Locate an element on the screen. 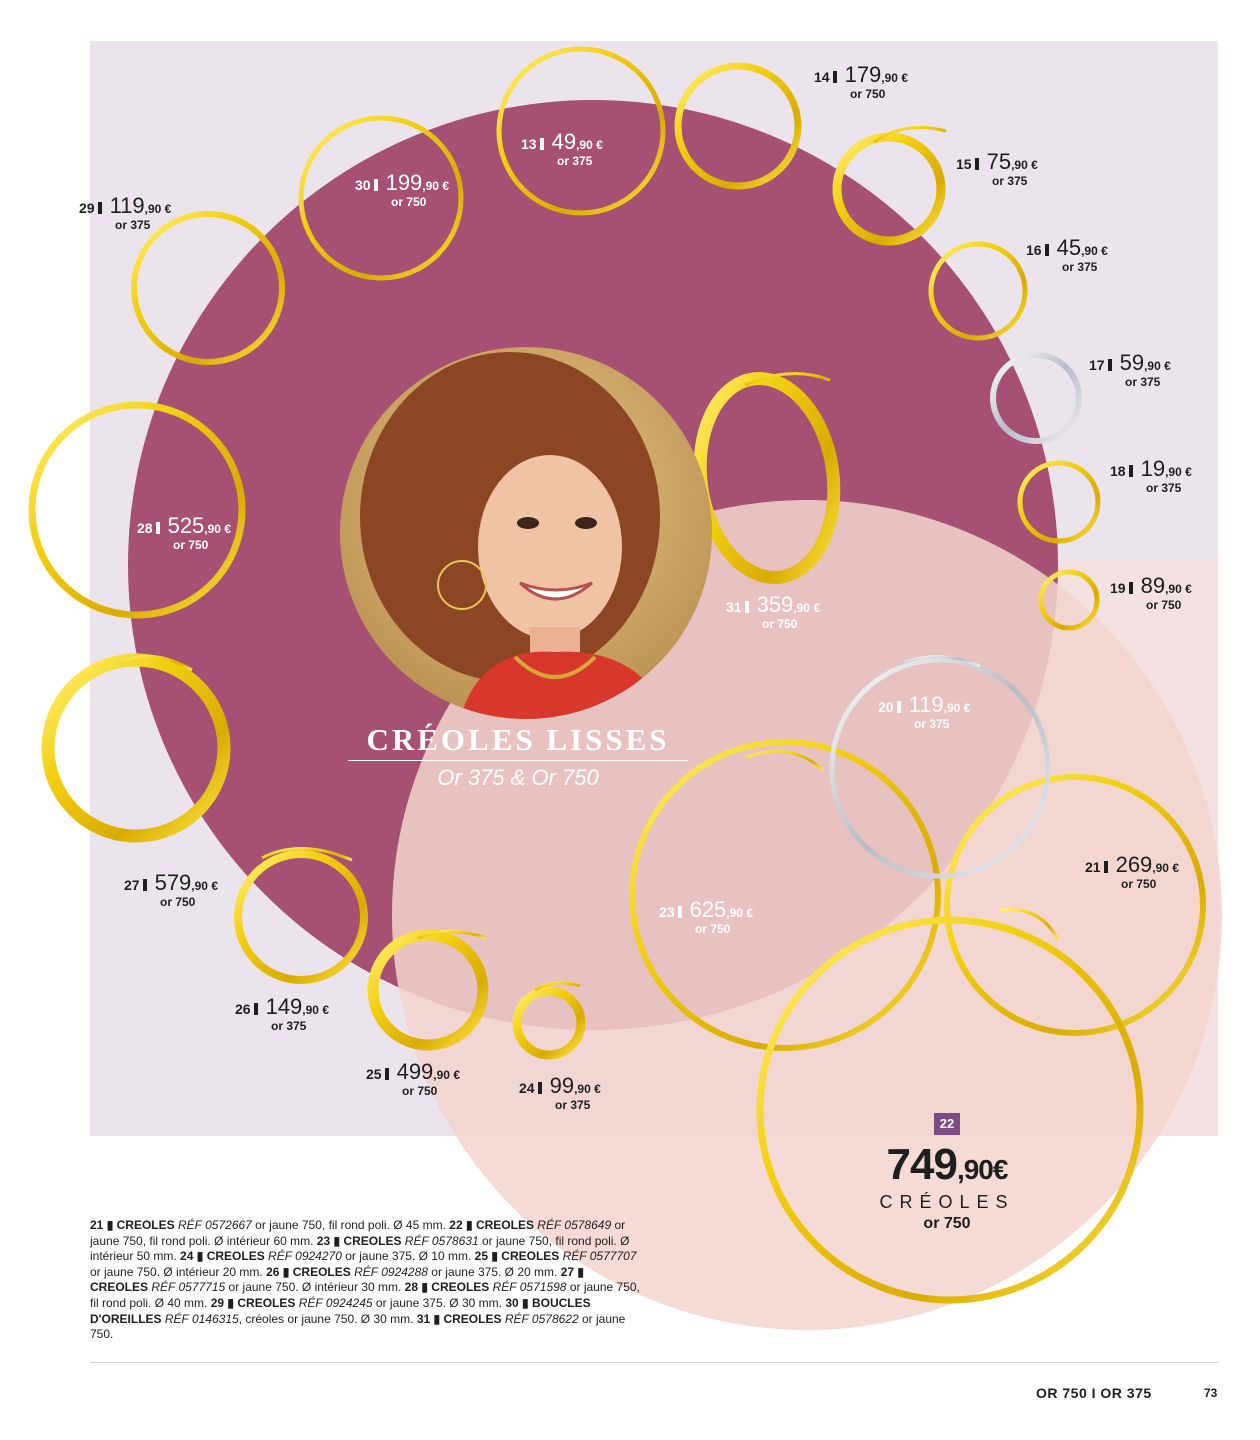 The width and height of the screenshot is (1260, 1440). price-tag-18: 18 19,90 € or 375 is located at coordinates (1151, 475).